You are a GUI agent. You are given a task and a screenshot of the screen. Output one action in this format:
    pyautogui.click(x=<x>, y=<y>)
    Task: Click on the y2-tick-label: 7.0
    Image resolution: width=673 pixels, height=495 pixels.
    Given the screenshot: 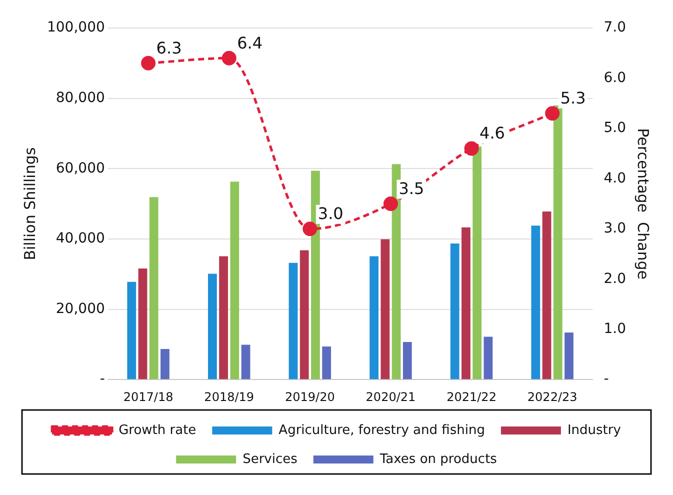 What is the action you would take?
    pyautogui.click(x=615, y=28)
    